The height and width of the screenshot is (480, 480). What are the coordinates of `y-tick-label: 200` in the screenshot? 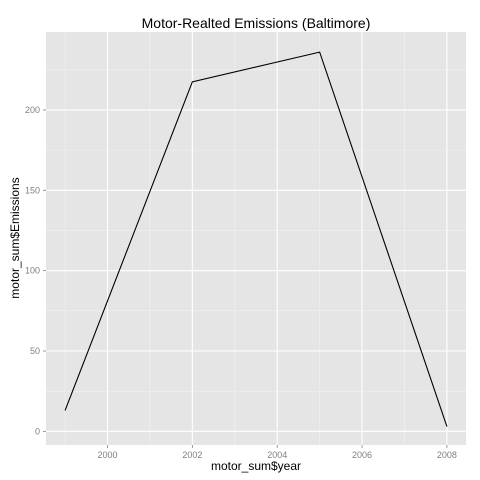 It's located at (32, 110).